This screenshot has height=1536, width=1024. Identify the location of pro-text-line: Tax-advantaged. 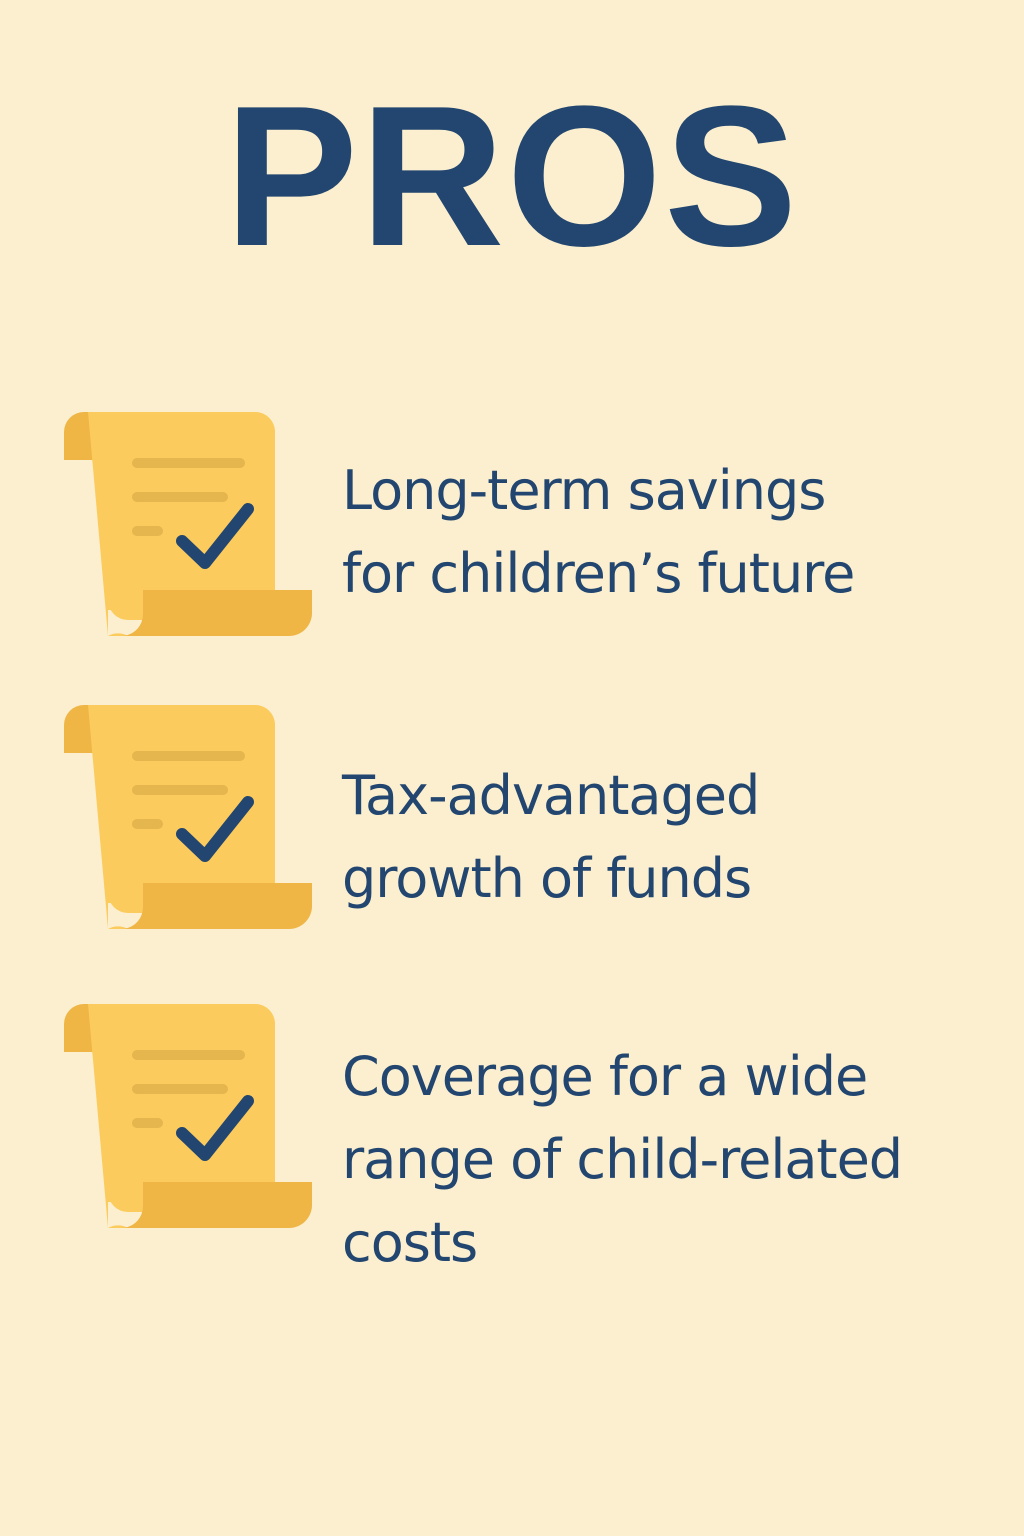
(551, 795).